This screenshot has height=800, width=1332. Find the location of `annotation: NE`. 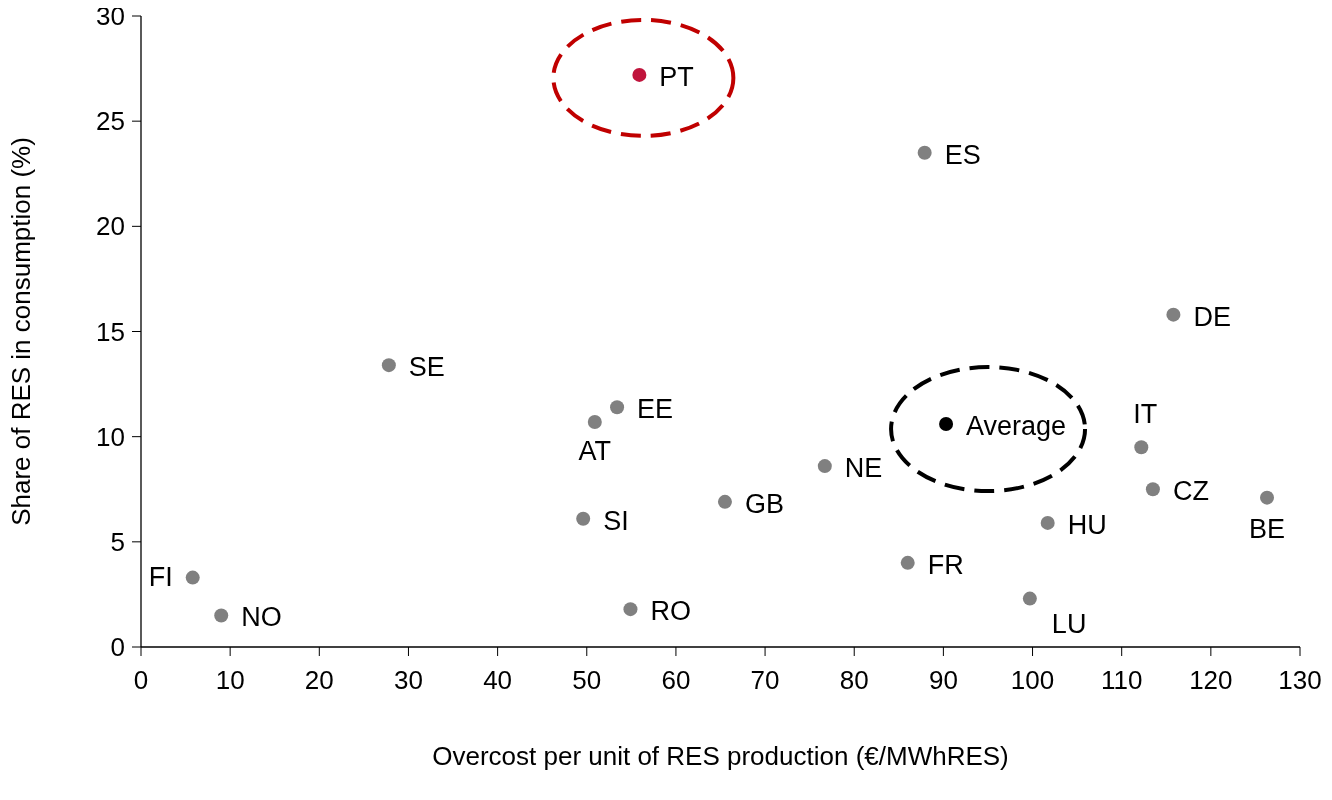

annotation: NE is located at coordinates (863, 468).